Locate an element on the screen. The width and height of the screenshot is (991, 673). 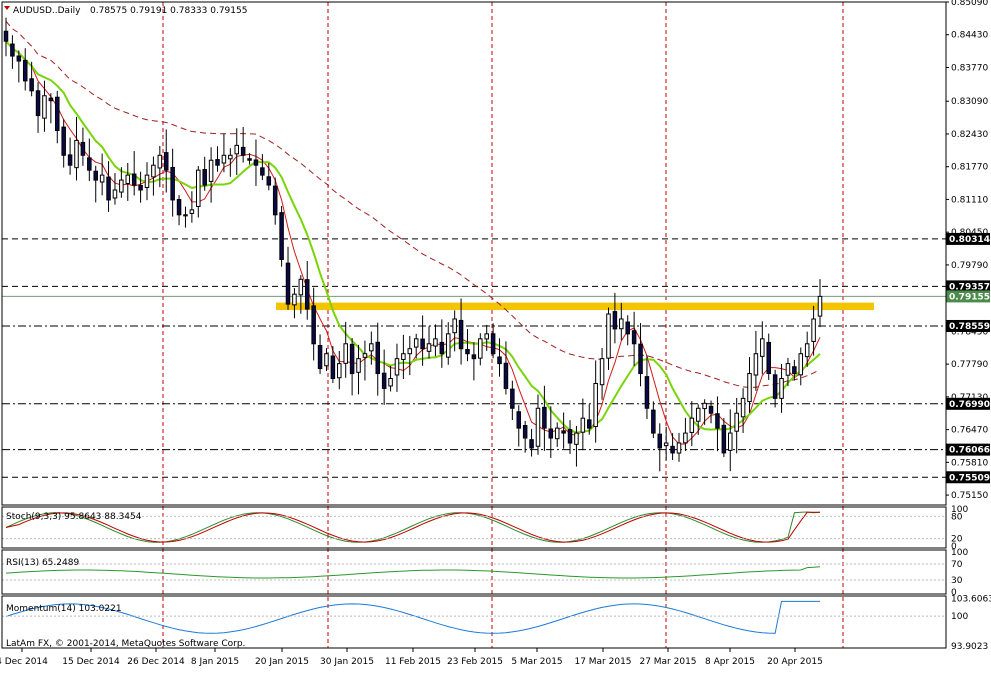
time-tick-label: 20 Apr 2015 is located at coordinates (795, 662).